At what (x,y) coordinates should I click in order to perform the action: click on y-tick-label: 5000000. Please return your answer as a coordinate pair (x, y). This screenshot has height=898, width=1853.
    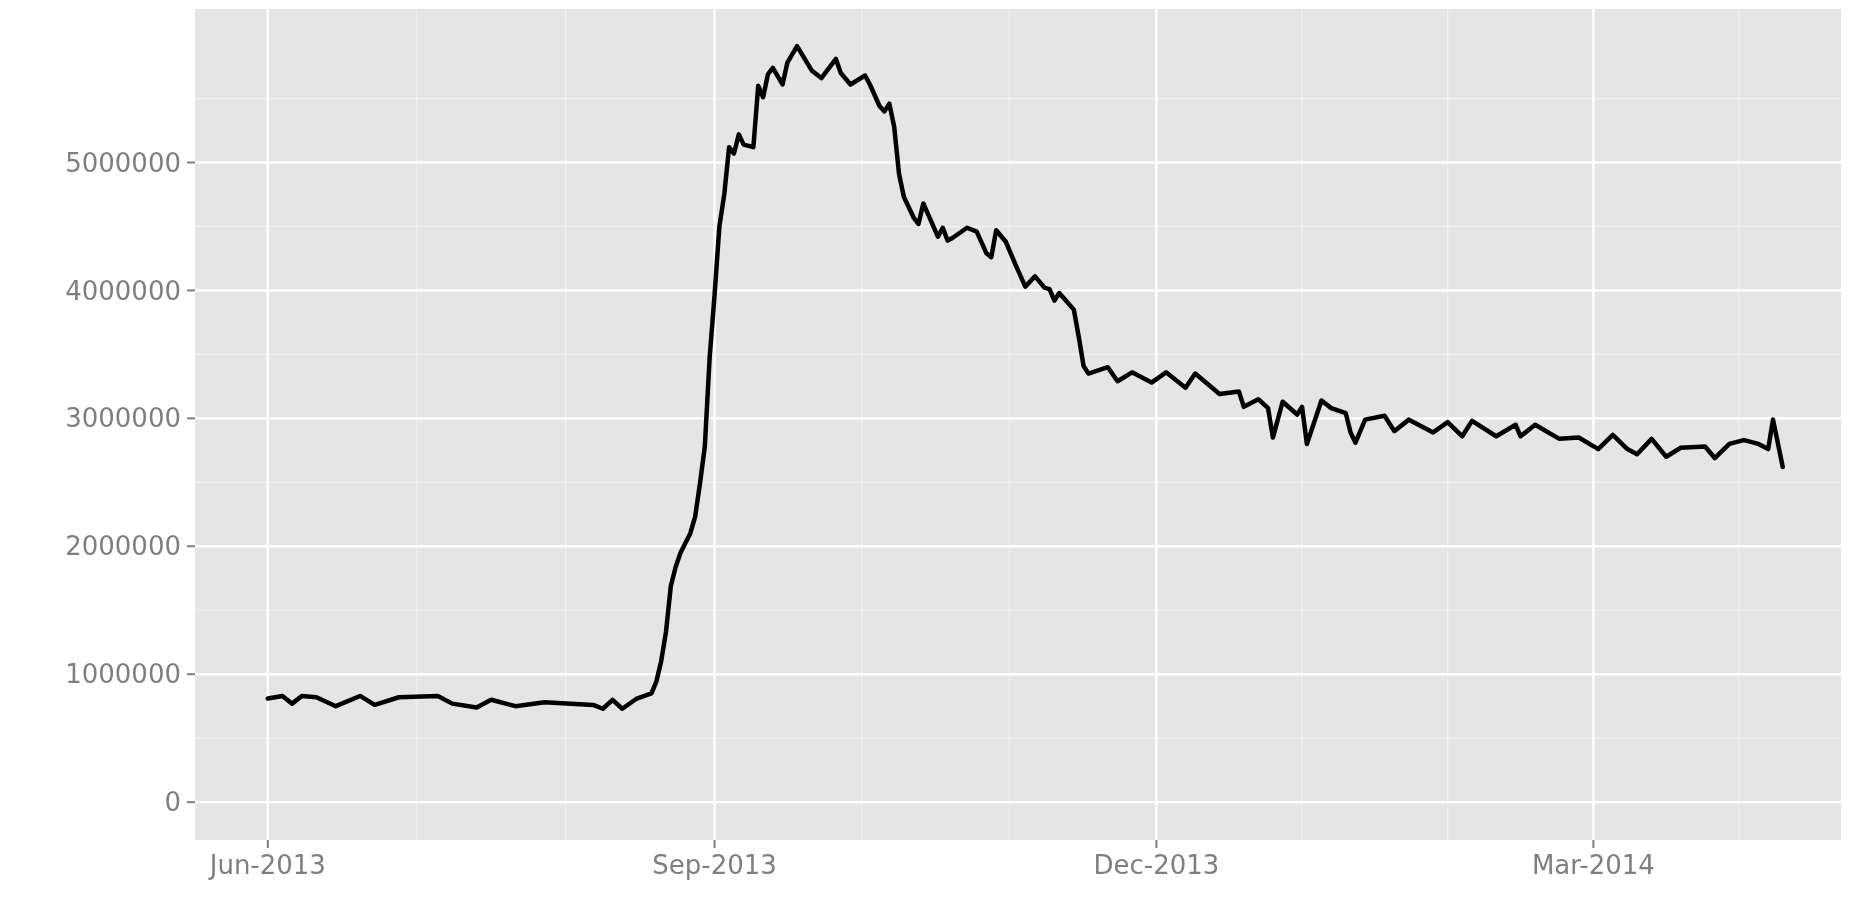
    Looking at the image, I should click on (123, 162).